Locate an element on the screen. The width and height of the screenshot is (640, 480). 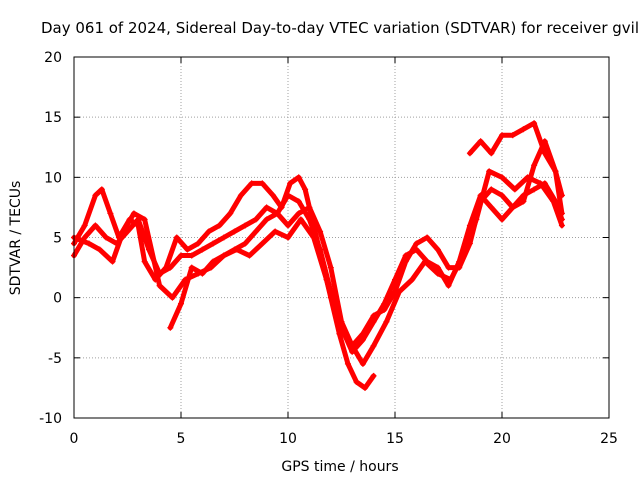
y-axis-label: SDTVAR / TECUs is located at coordinates (16, 238).